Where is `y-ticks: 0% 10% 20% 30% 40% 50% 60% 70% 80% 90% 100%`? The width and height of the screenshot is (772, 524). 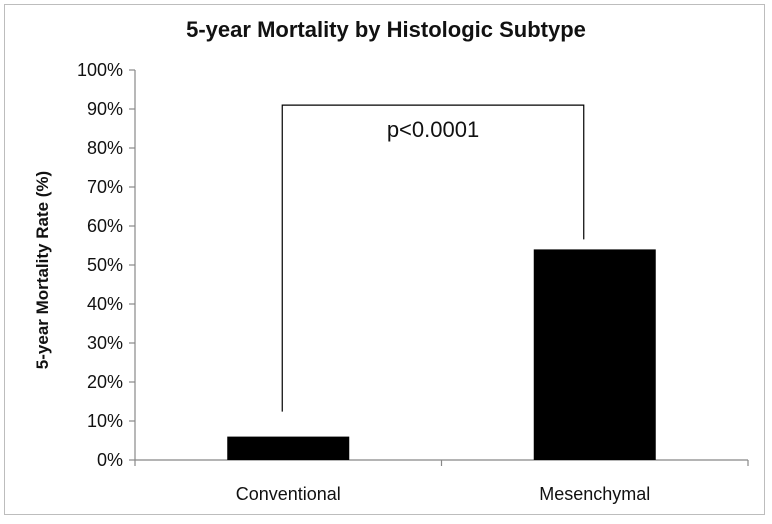
y-ticks: 0% 10% 20% 30% 40% 50% 60% 70% 80% 90% 100% is located at coordinates (106, 265).